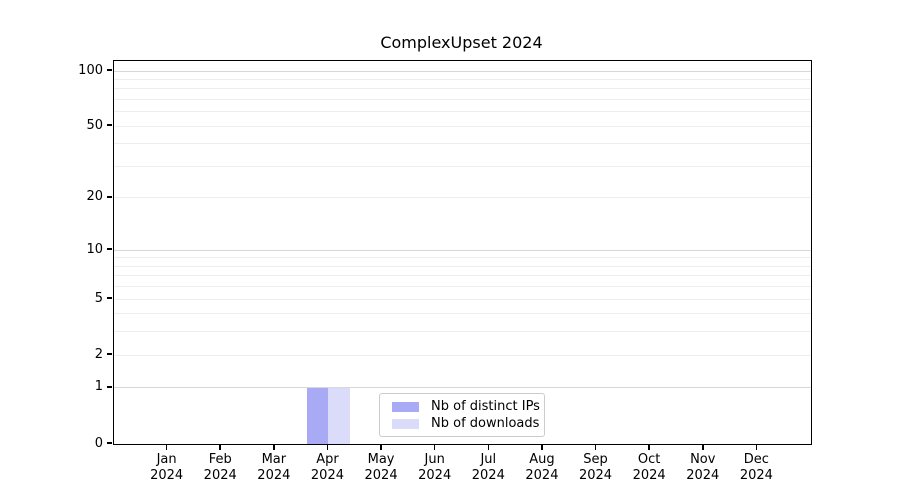 This screenshot has width=900, height=500. I want to click on y-tick-label-0: 0, so click(98, 443).